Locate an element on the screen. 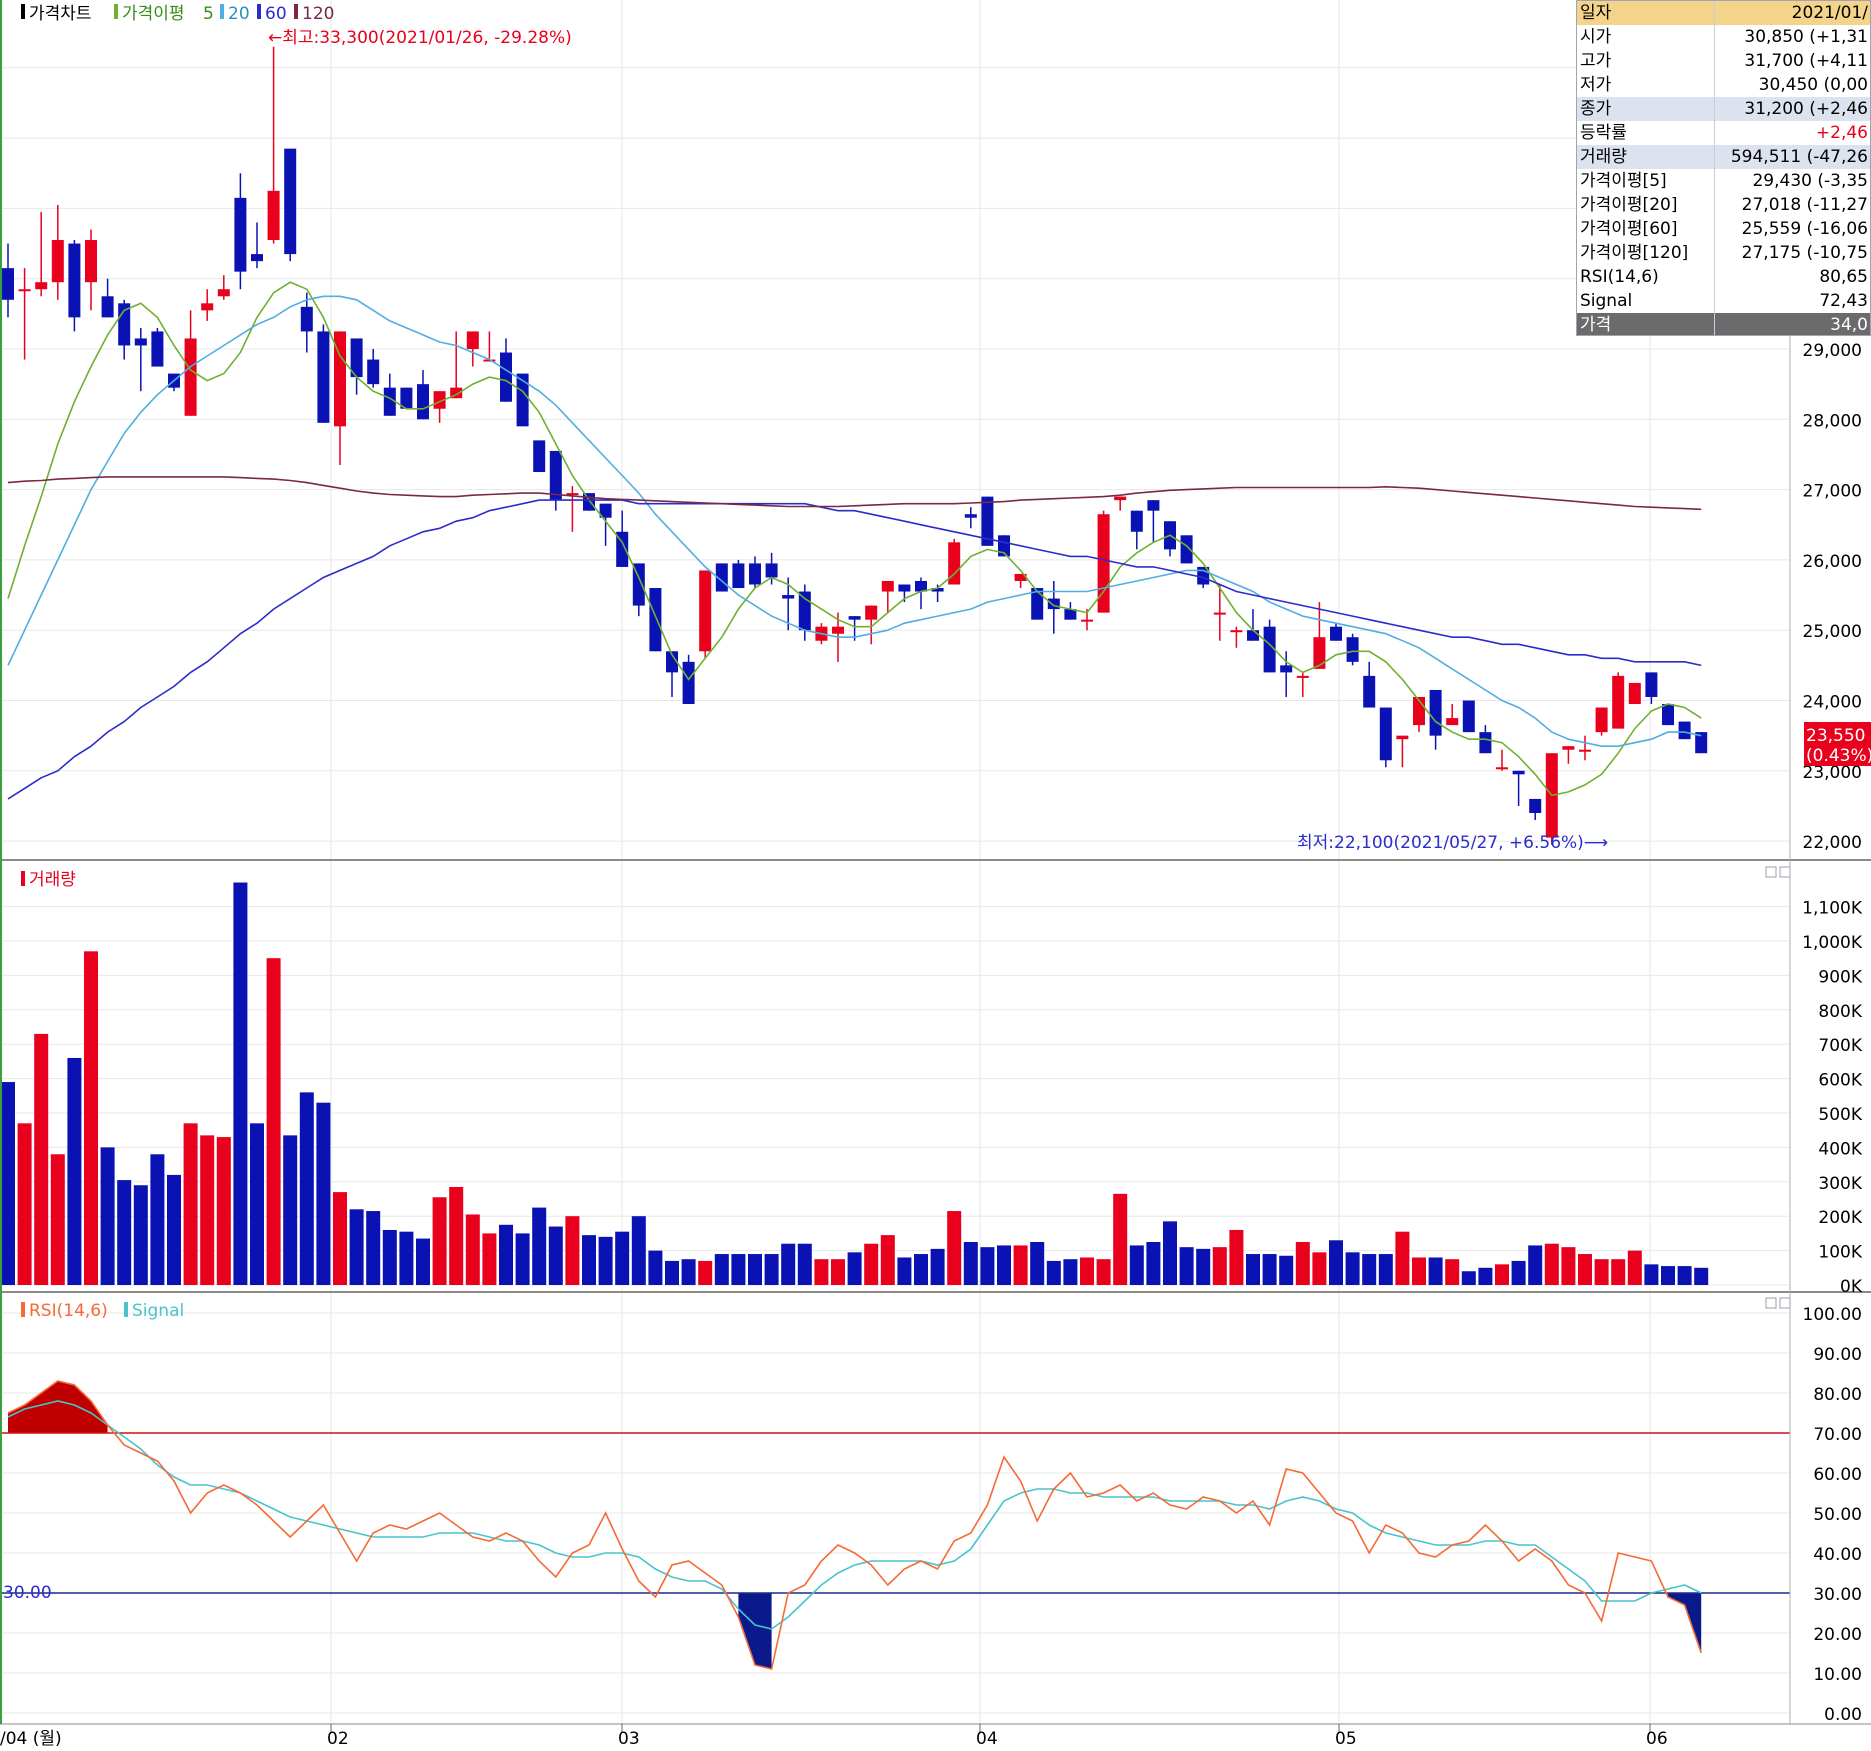 The width and height of the screenshot is (1871, 1751). rsi-oversold-fill is located at coordinates (1178, 1631).